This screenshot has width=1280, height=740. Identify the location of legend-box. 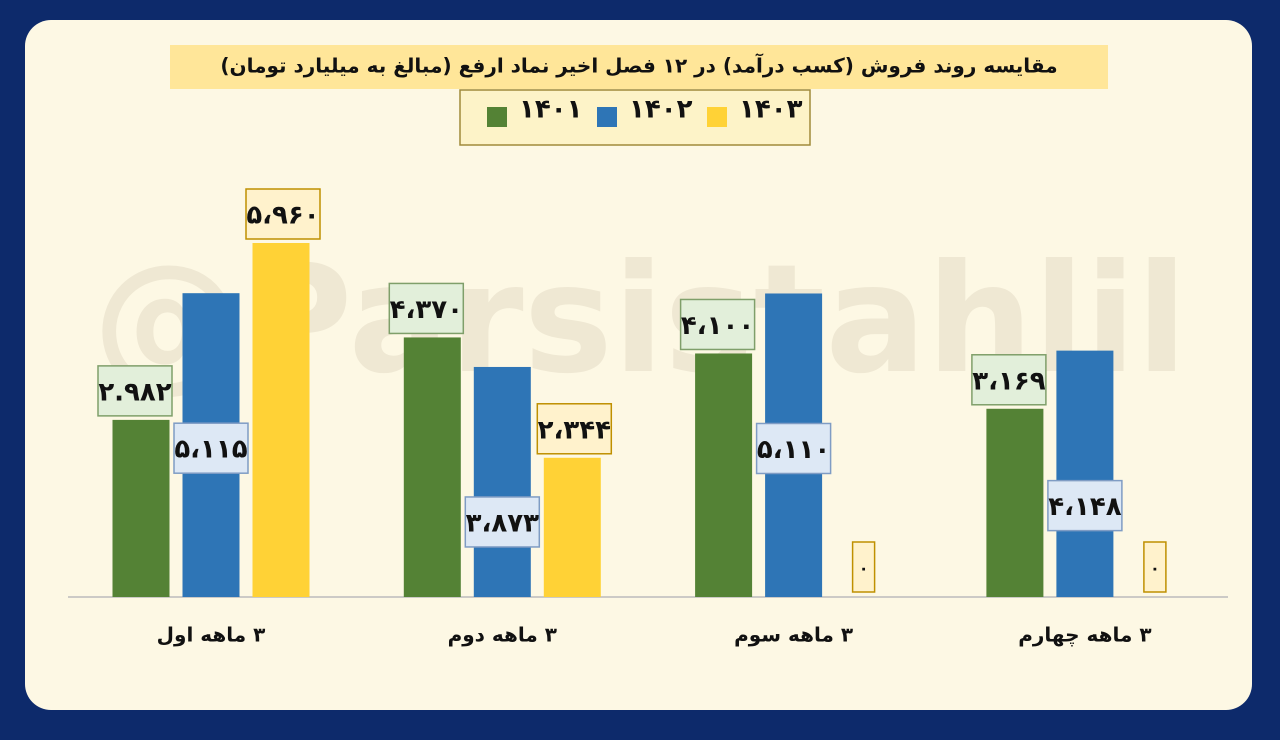
(635, 117).